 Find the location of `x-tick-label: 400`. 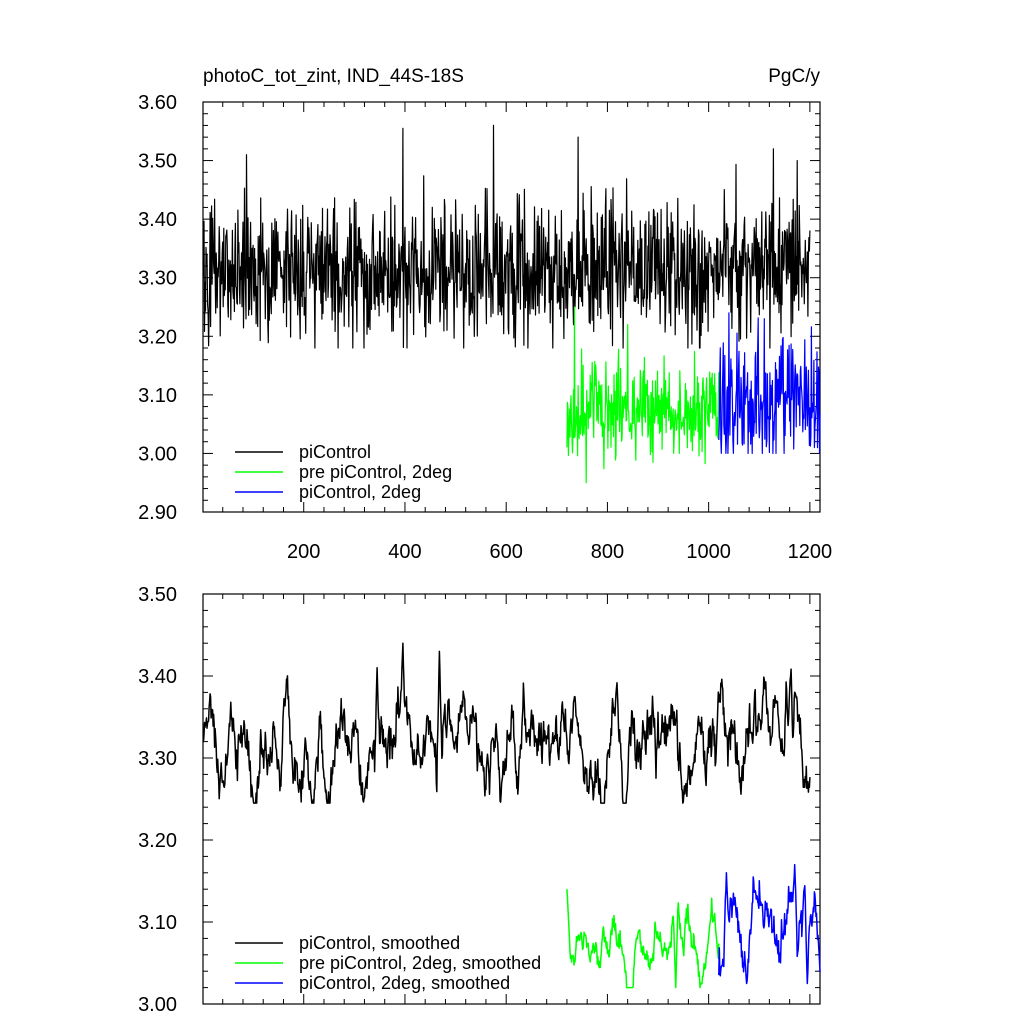

x-tick-label: 400 is located at coordinates (404, 552).